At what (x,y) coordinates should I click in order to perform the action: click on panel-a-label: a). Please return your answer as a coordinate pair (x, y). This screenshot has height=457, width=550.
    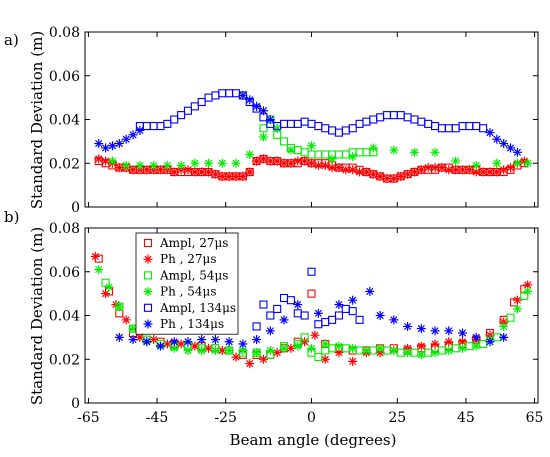
    Looking at the image, I should click on (11, 40).